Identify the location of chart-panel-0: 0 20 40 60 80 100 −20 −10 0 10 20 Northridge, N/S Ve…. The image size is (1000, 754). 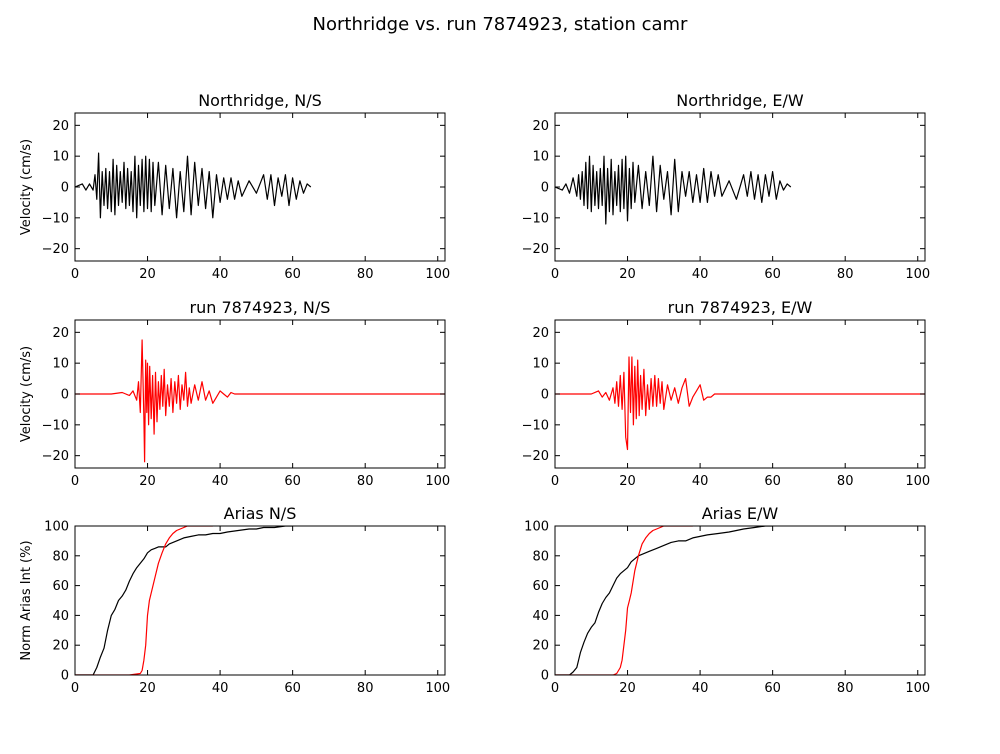
(234, 186).